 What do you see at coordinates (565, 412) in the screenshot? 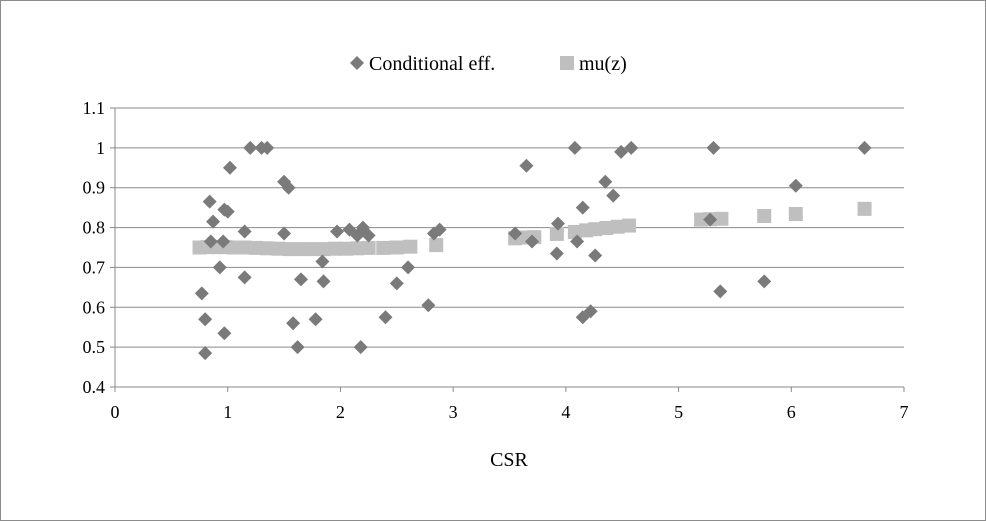
I see `x-tick-label: 4` at bounding box center [565, 412].